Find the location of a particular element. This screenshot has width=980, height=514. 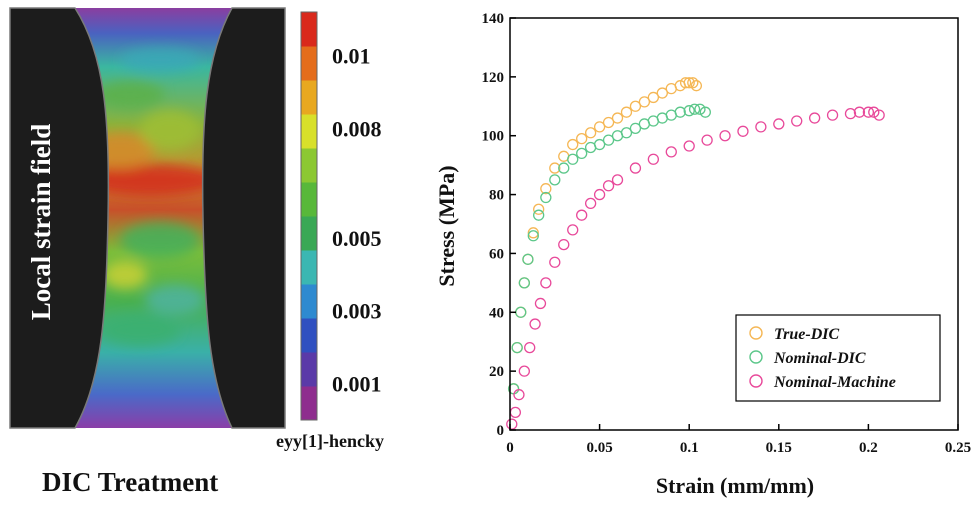

x-tick-label: 0.15 is located at coordinates (779, 448).